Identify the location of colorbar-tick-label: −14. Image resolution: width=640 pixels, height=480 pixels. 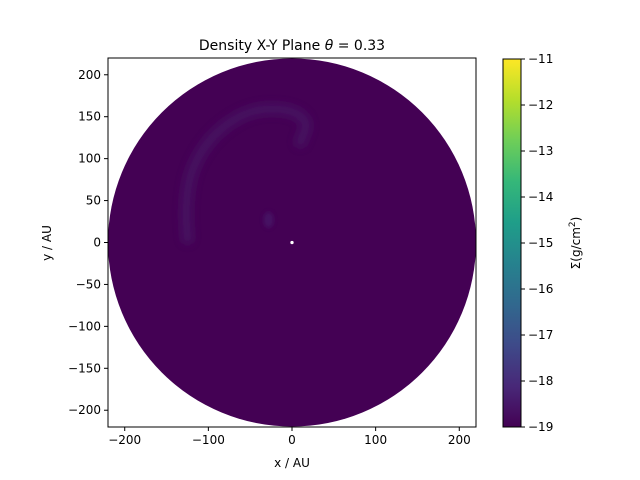
(540, 197).